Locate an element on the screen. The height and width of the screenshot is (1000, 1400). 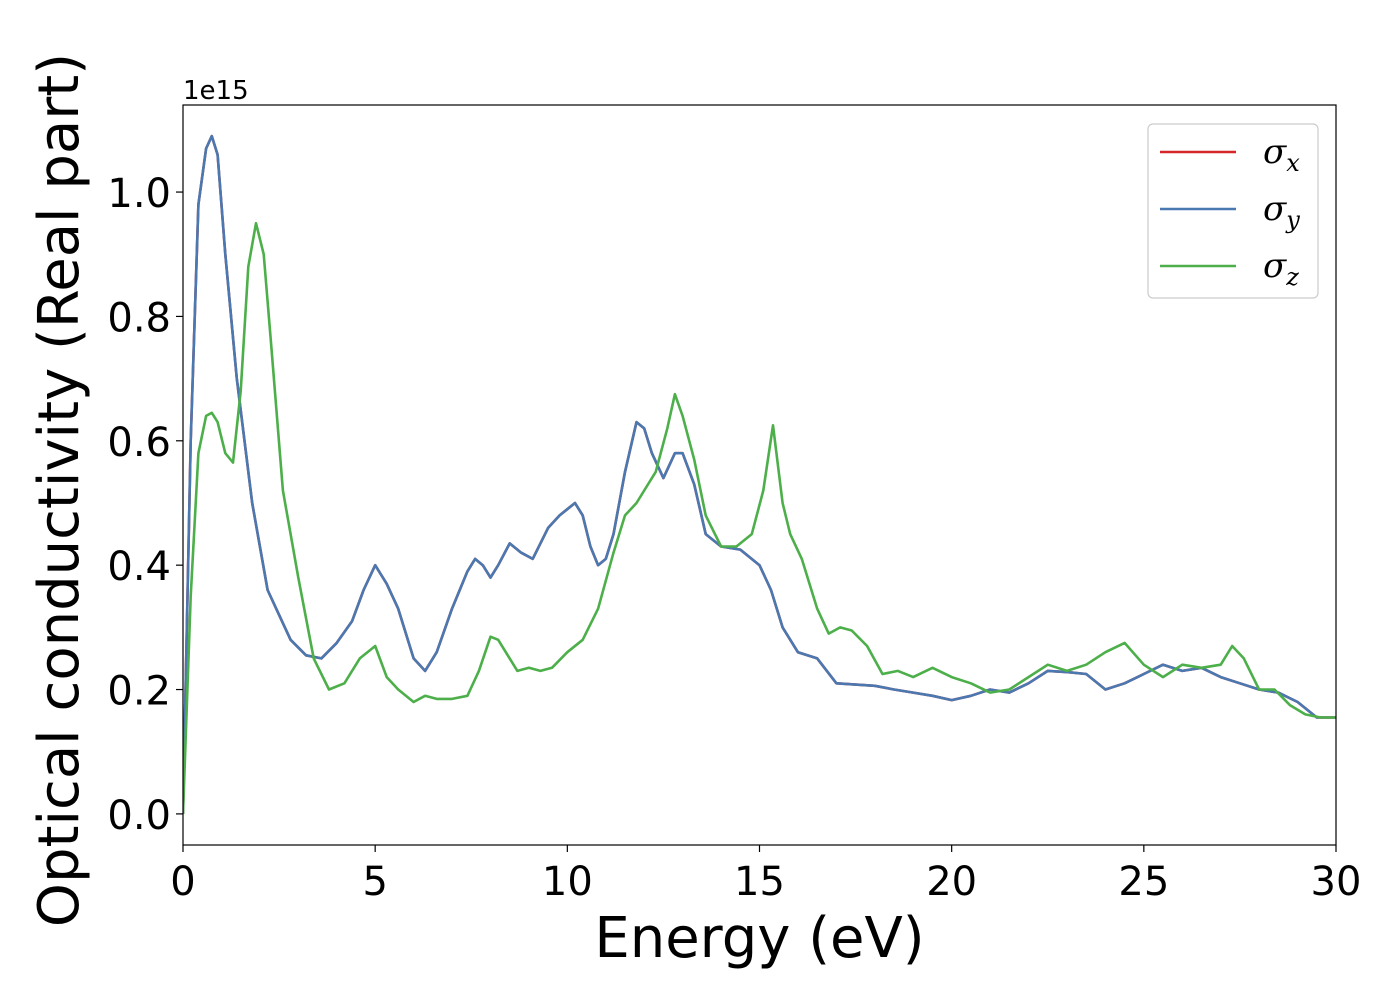
y-axis-label: Optical conductivity (Real part) is located at coordinates (59, 490).